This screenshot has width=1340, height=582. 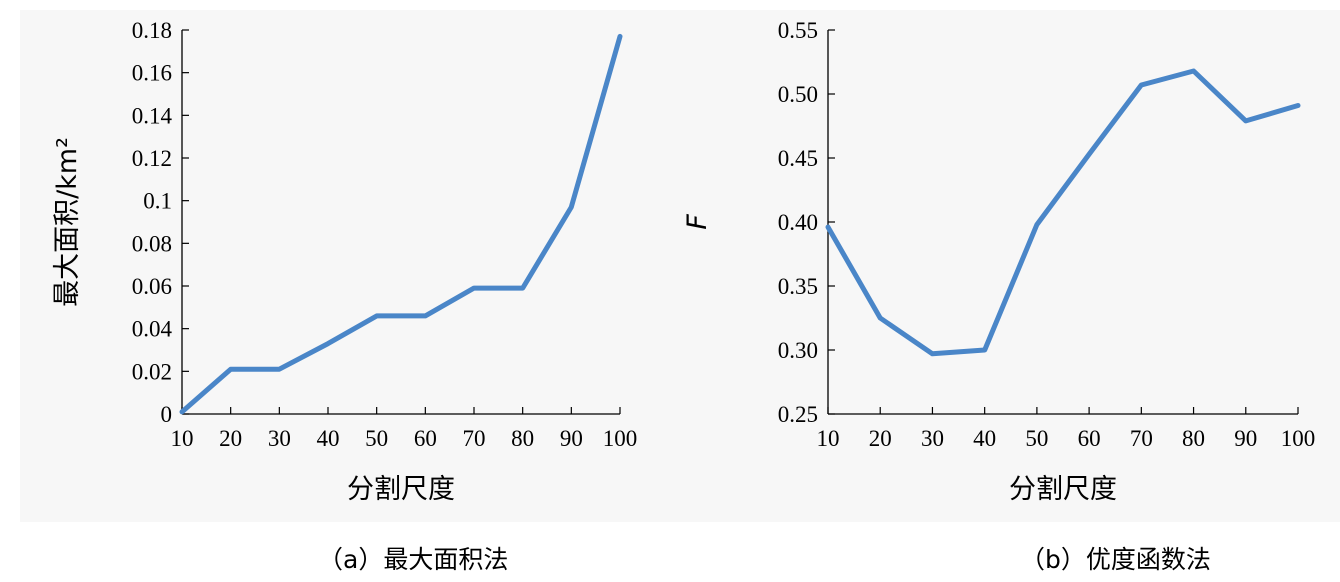 What do you see at coordinates (798, 30) in the screenshot?
I see `y-tick-label: 0.55` at bounding box center [798, 30].